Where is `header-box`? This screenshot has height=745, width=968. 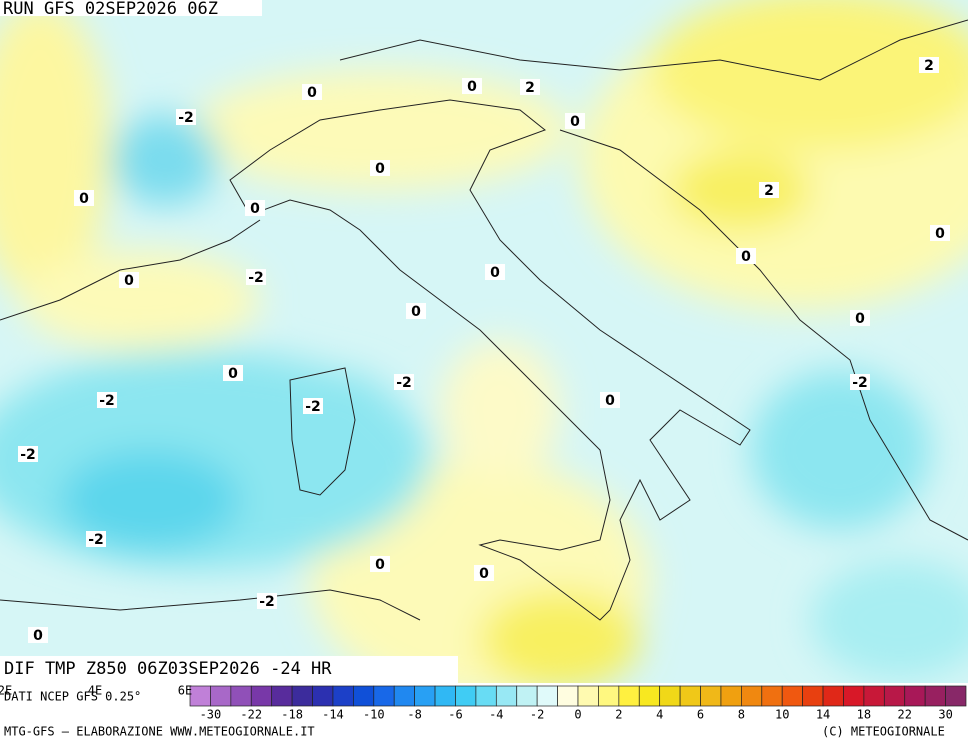
header-box is located at coordinates (131, 8).